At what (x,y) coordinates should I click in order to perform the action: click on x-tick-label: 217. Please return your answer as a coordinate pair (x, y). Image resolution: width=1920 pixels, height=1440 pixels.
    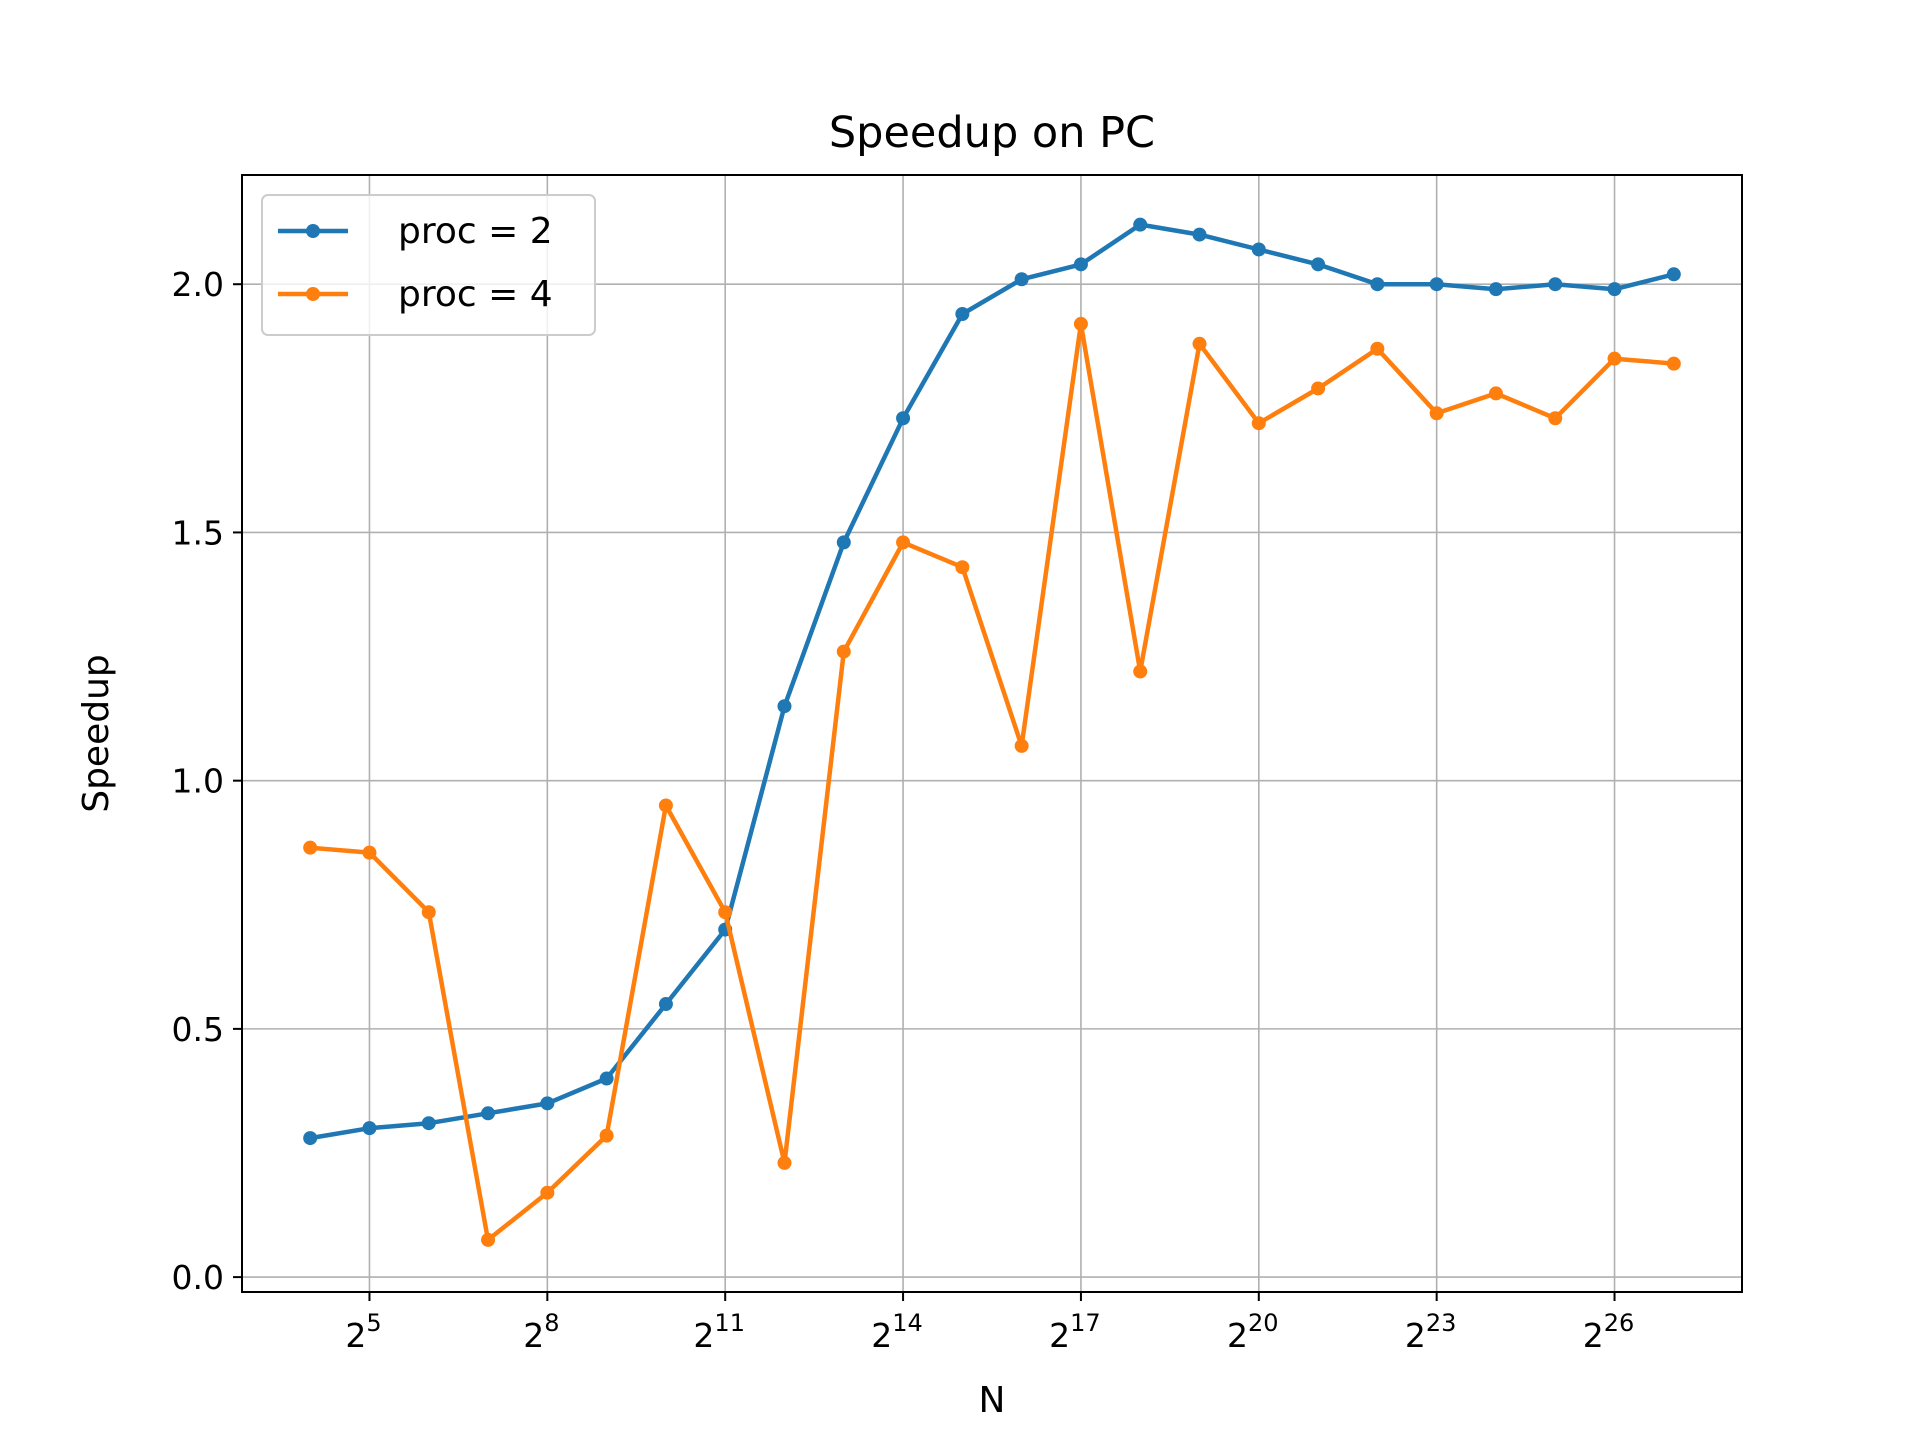
    Looking at the image, I should click on (1075, 1332).